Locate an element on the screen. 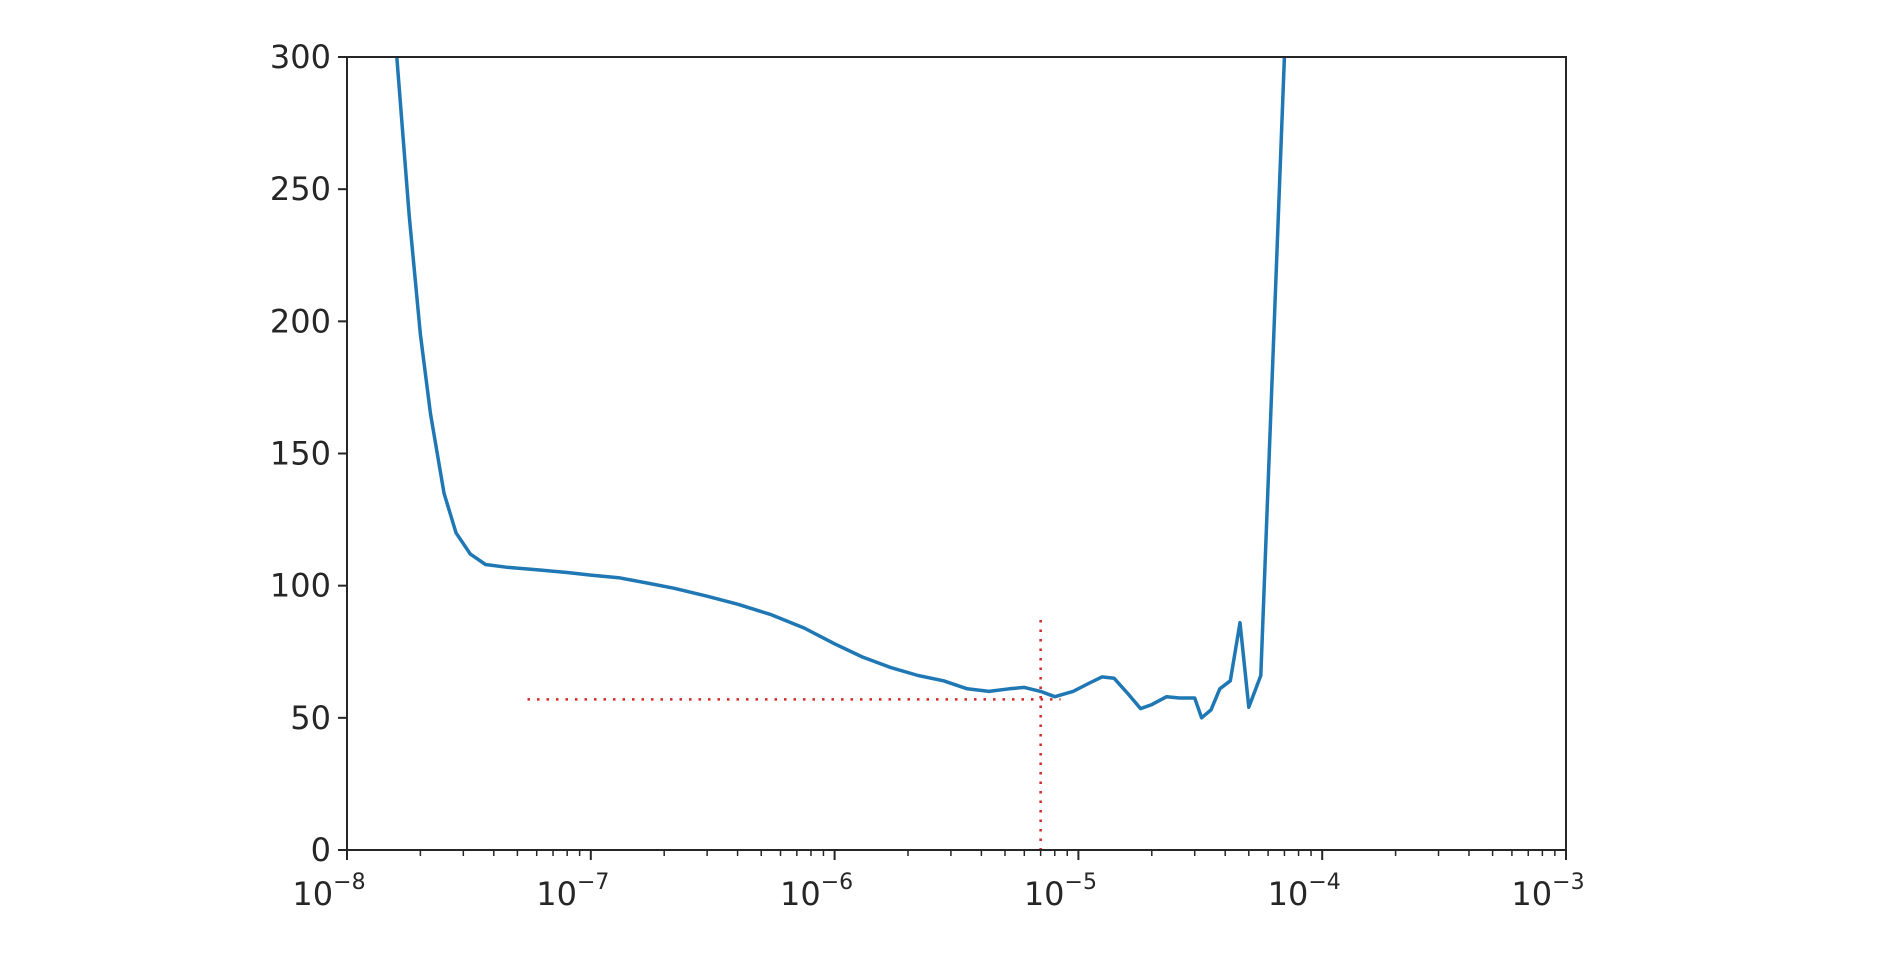 The image size is (1896, 975). y-tick-label: 300 is located at coordinates (300, 57).